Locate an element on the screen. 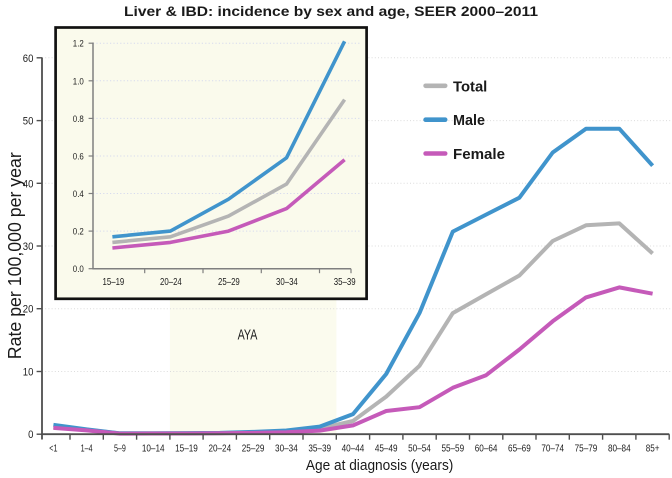 The height and width of the screenshot is (478, 672). svg-text: 10–14 is located at coordinates (153, 448).